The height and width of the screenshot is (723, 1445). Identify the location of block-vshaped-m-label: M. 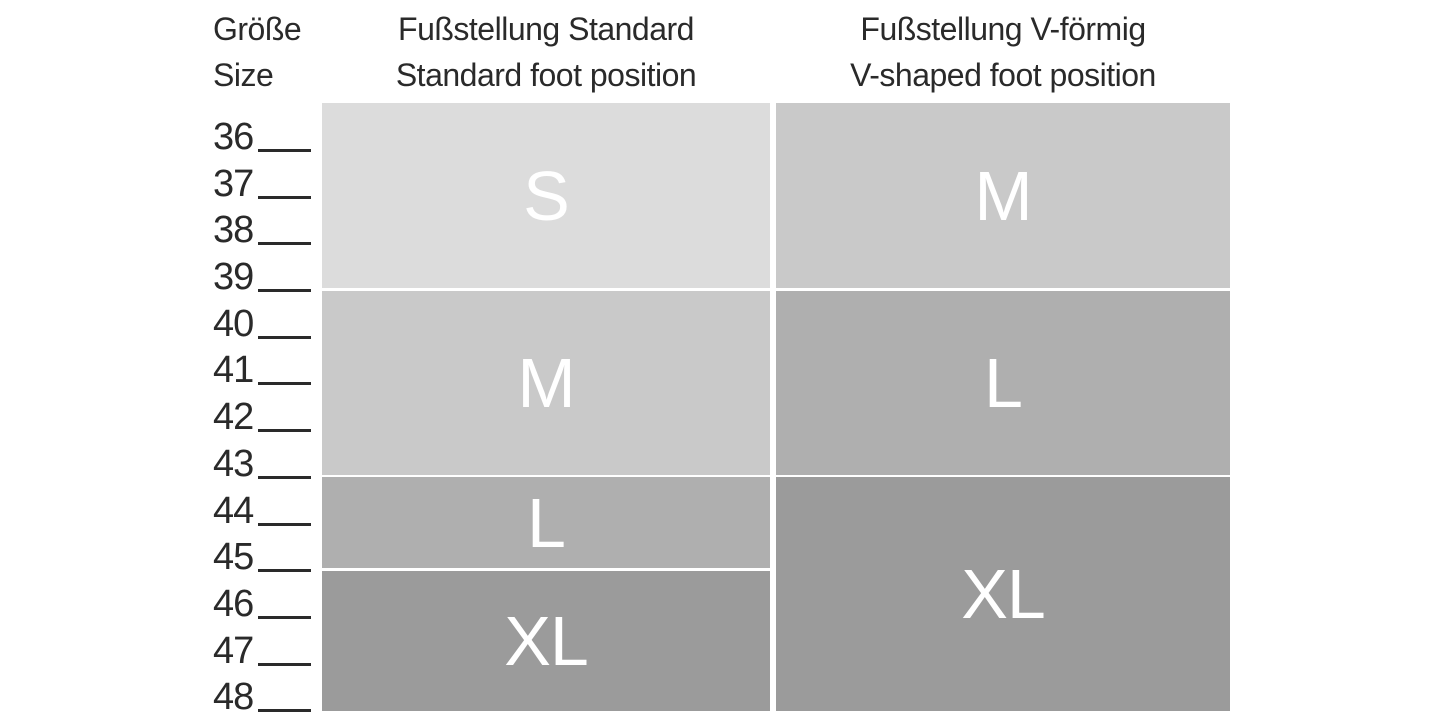
(1003, 195).